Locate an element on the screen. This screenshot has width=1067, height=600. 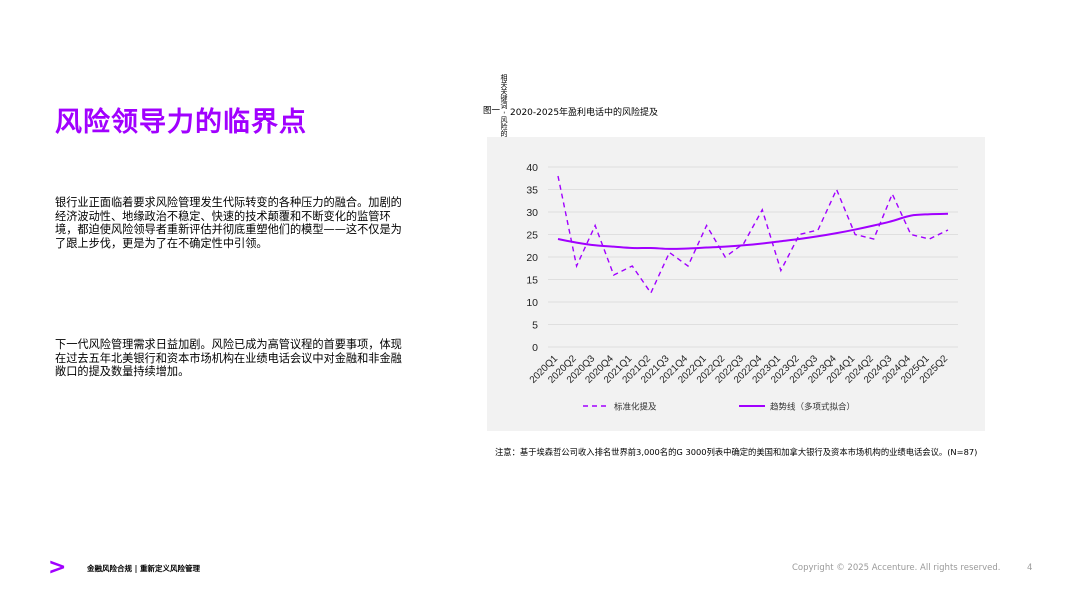
trend-line is located at coordinates (753, 231).